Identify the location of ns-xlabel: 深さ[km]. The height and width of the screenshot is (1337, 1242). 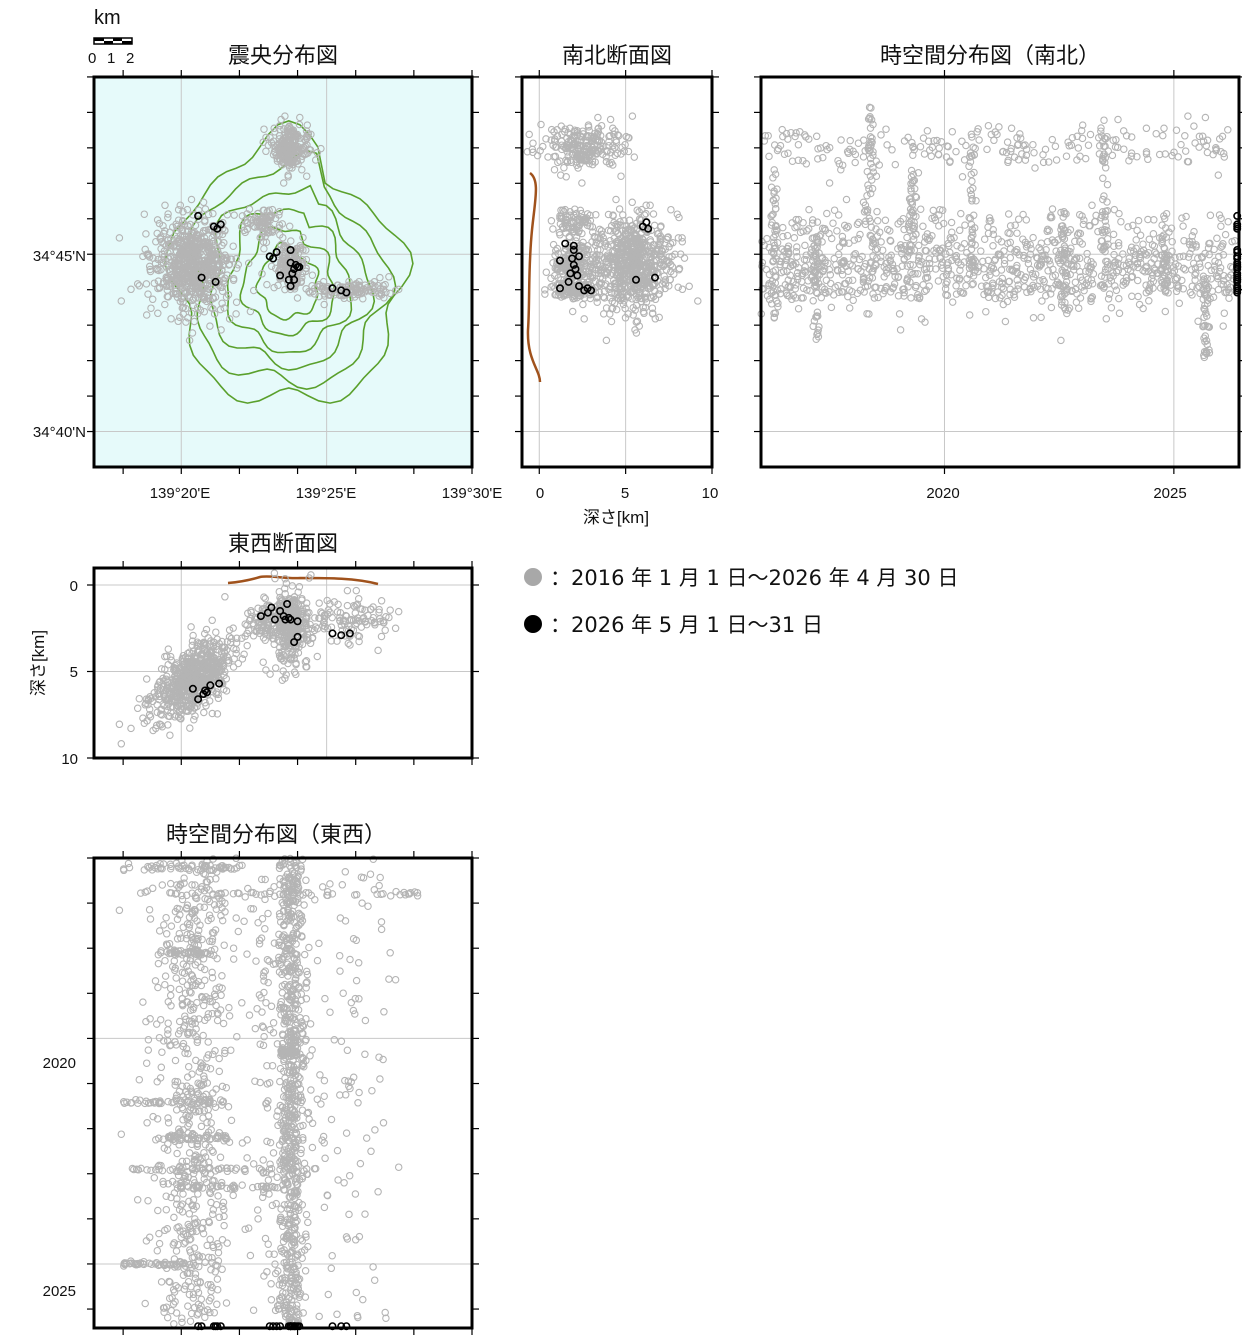
(616, 517).